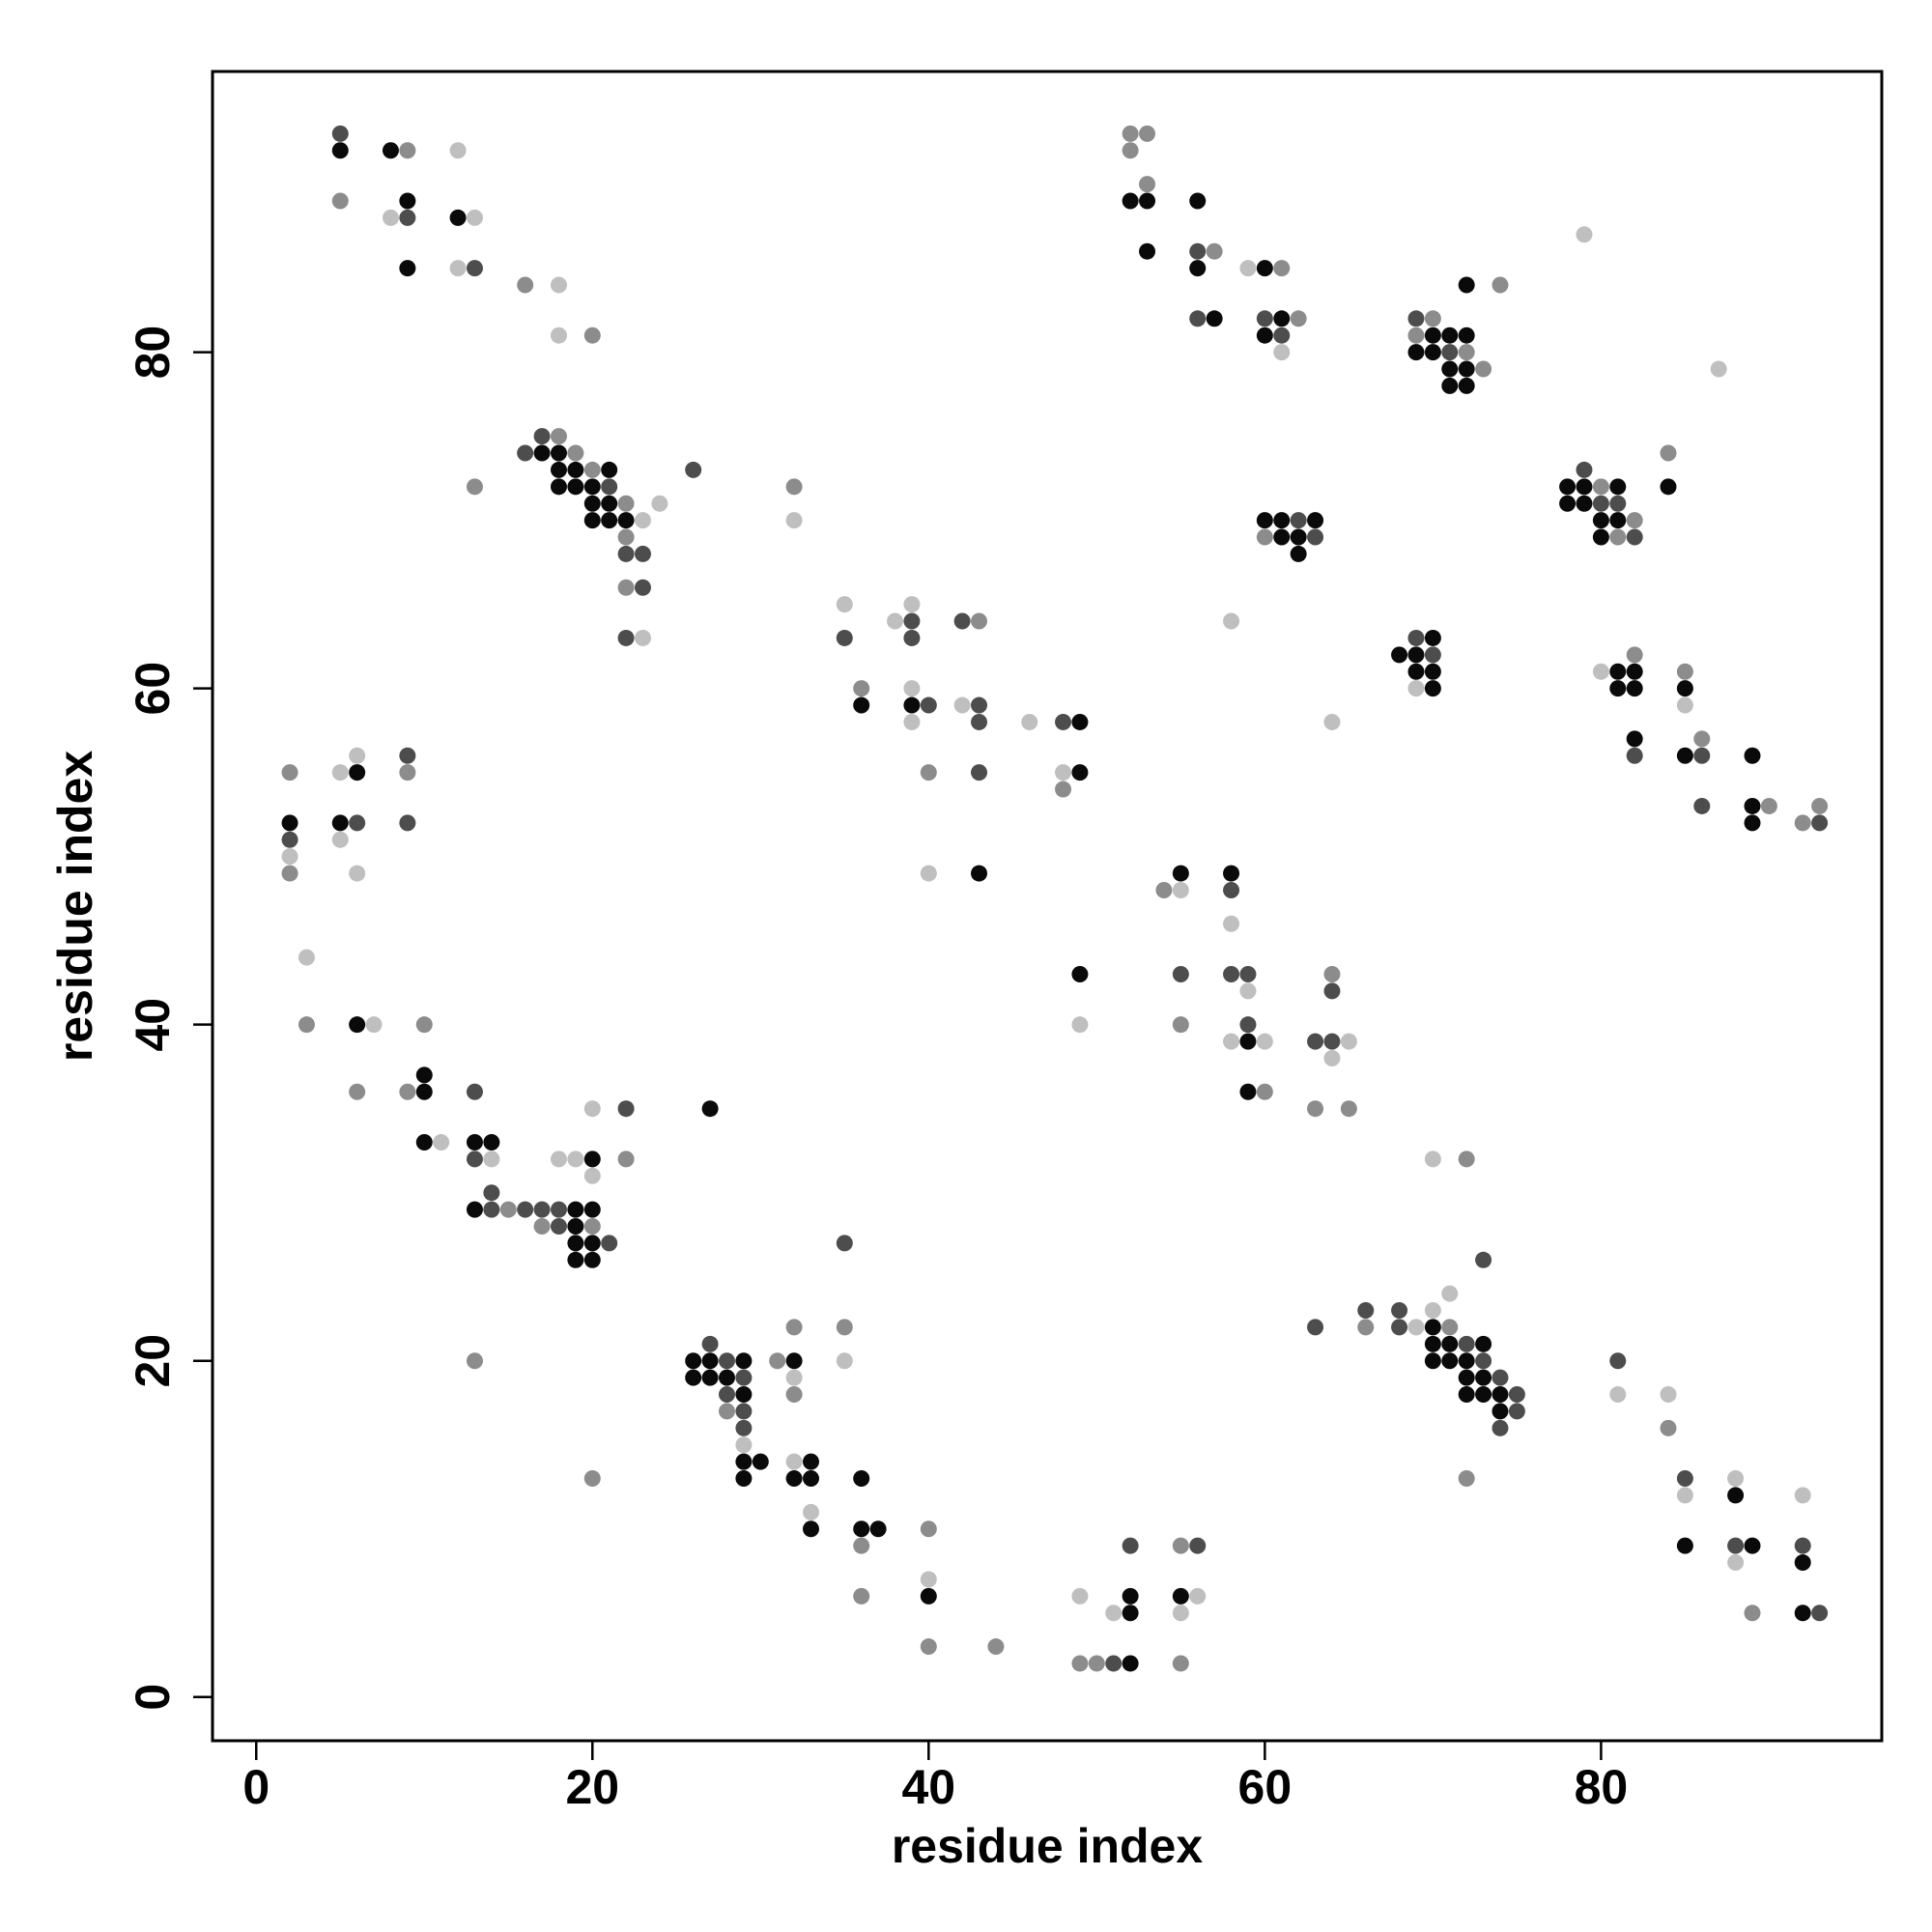  Describe the element at coordinates (592, 1787) in the screenshot. I see `x-tick-label: 20` at that location.